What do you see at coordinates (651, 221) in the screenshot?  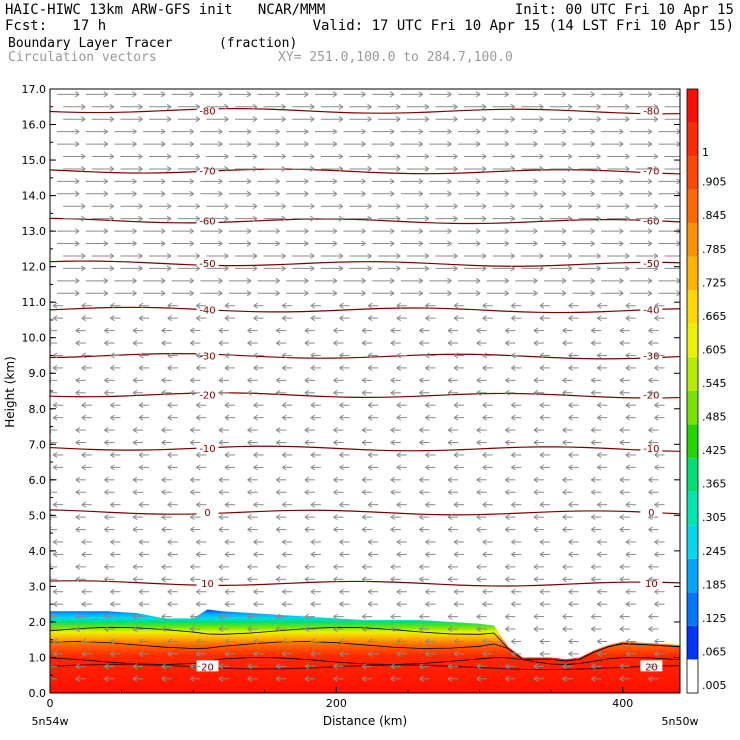 I see `contour-label: -60` at bounding box center [651, 221].